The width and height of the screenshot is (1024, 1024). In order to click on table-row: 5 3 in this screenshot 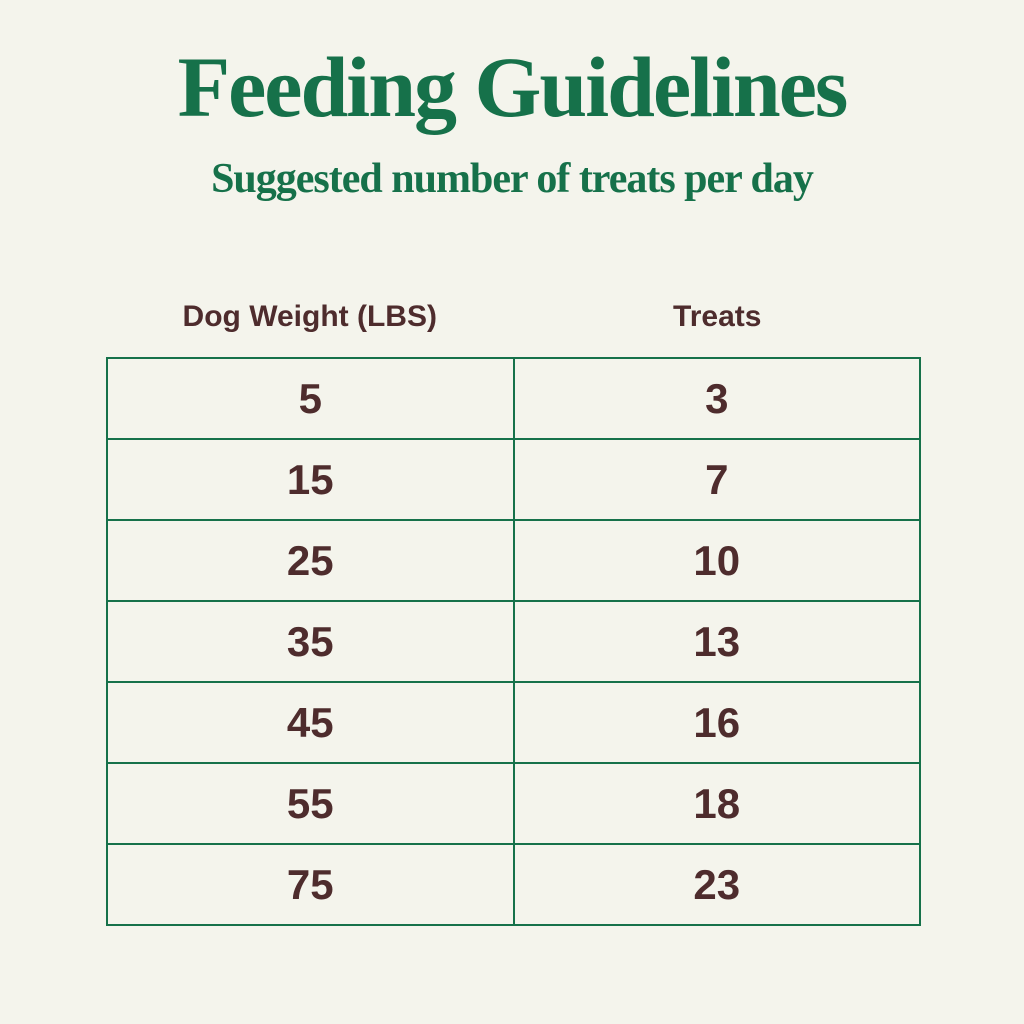, I will do `click(513, 398)`.